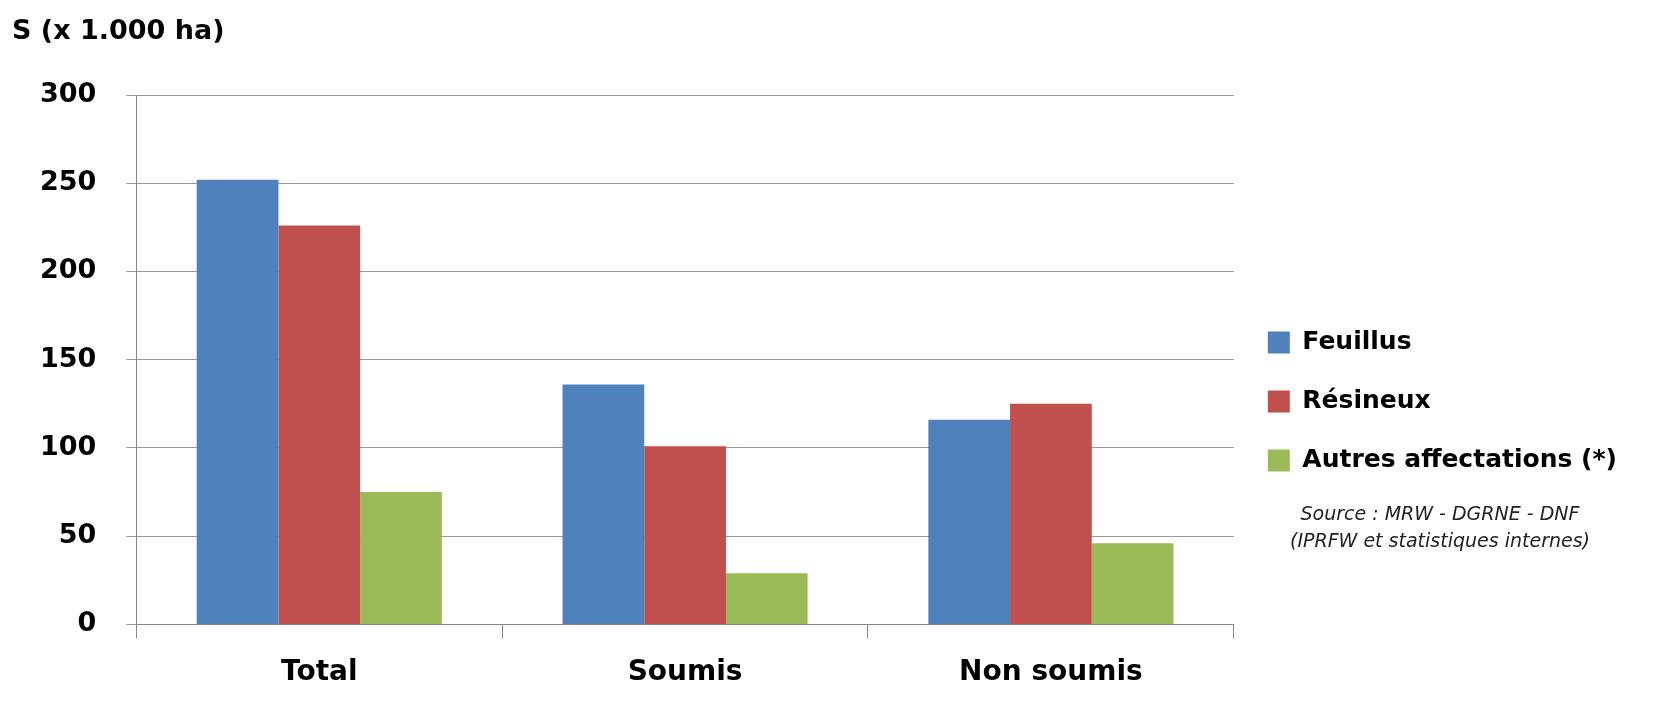 This screenshot has width=1657, height=718. Describe the element at coordinates (1440, 527) in the screenshot. I see `source-note: Source : MRW - DGRNE - DNF (IPRFW et statistiques internes)` at that location.